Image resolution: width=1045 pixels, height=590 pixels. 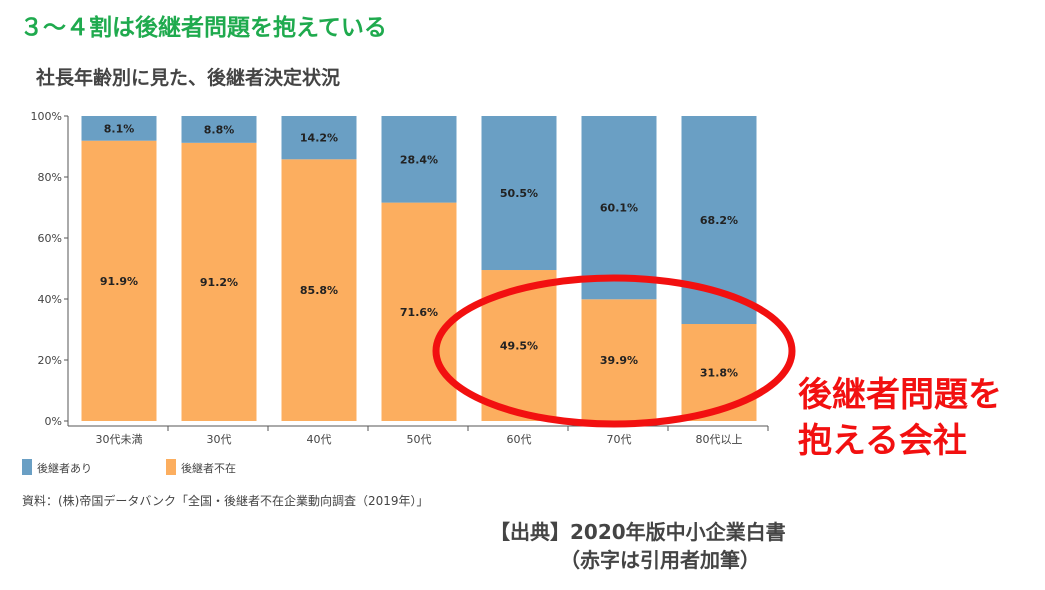 What do you see at coordinates (171, 467) in the screenshot?
I see `legend-swatch-no-successor` at bounding box center [171, 467].